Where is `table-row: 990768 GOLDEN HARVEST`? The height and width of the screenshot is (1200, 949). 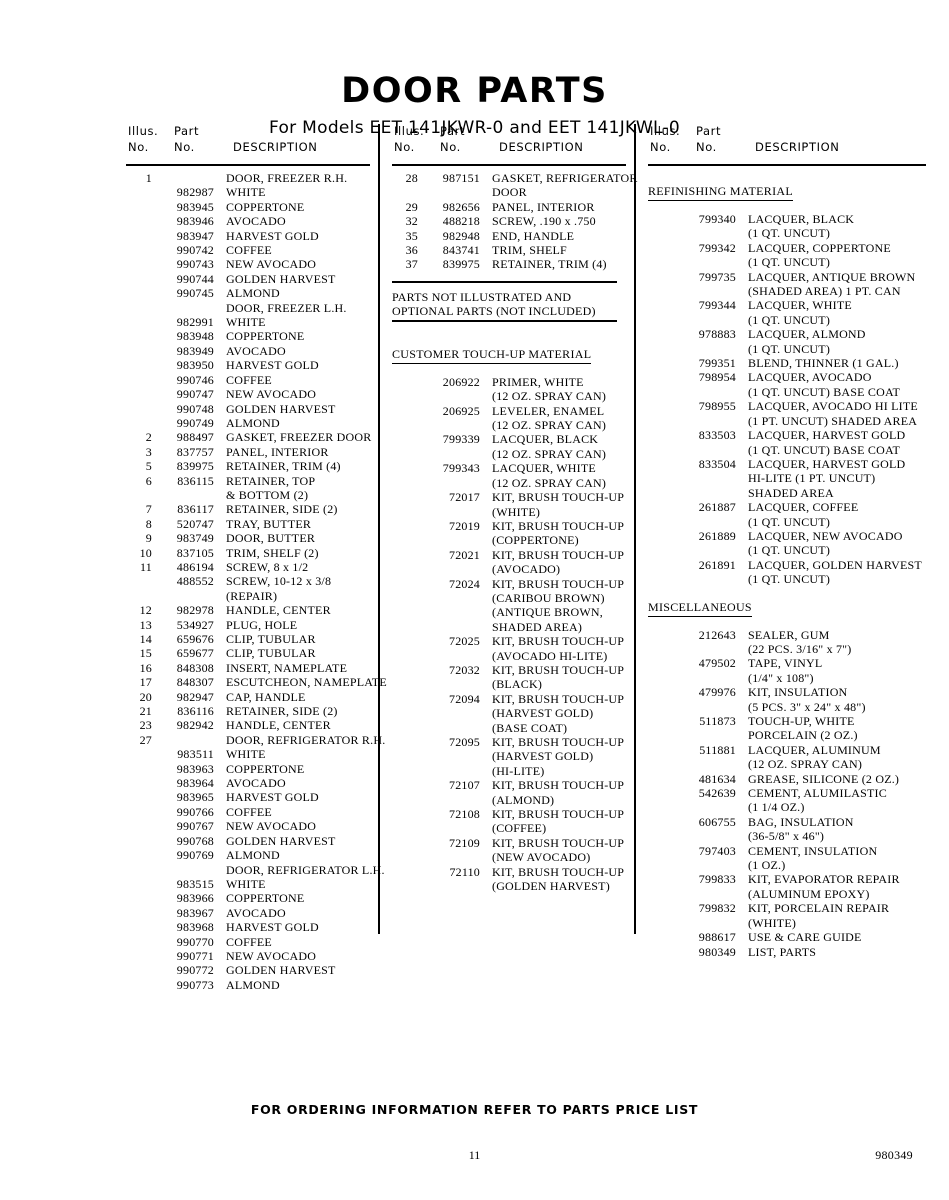
table-row: 990768 GOLDEN HARVEST is located at coordinates (248, 841).